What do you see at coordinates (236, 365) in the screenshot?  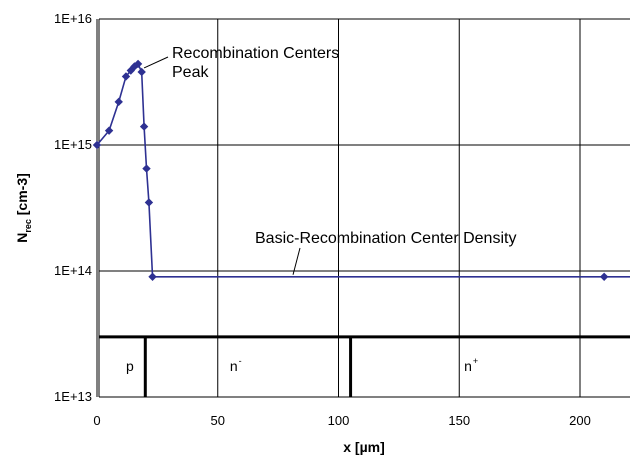 I see `region-label: n-` at bounding box center [236, 365].